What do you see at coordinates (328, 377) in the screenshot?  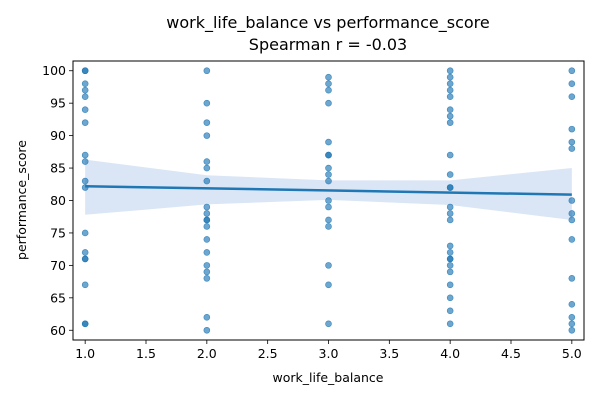 I see `x-axis-label: work_life_balance` at bounding box center [328, 377].